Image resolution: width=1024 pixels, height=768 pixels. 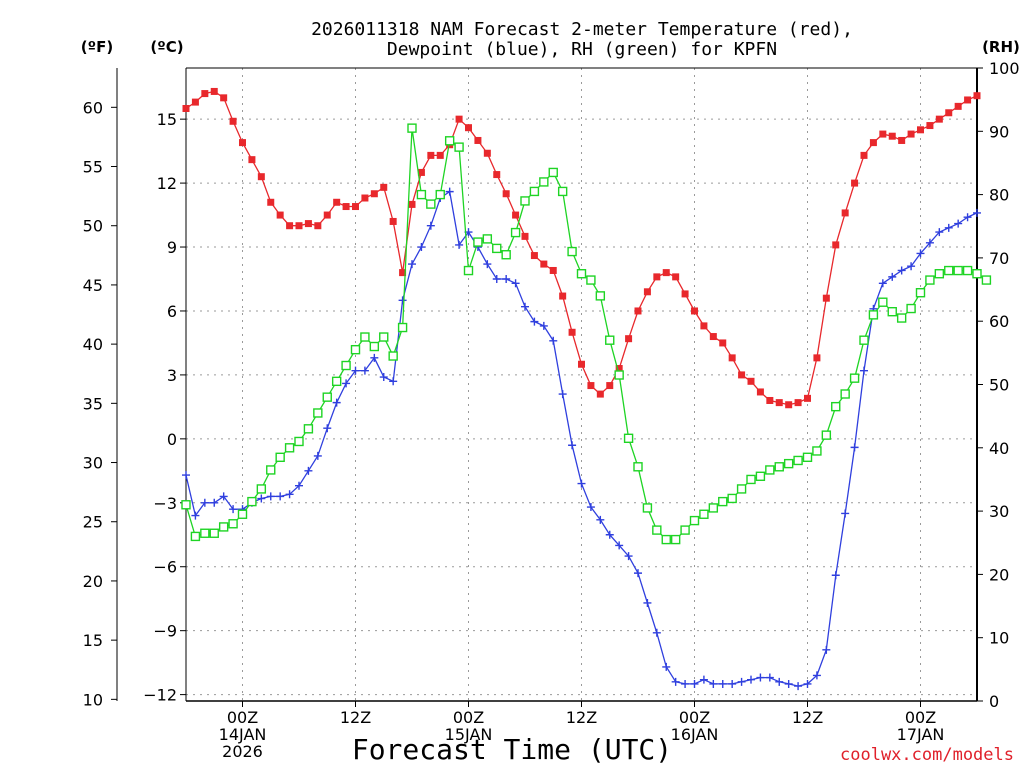 I want to click on fahrenheit-tick-label: 45, so click(x=93, y=285).